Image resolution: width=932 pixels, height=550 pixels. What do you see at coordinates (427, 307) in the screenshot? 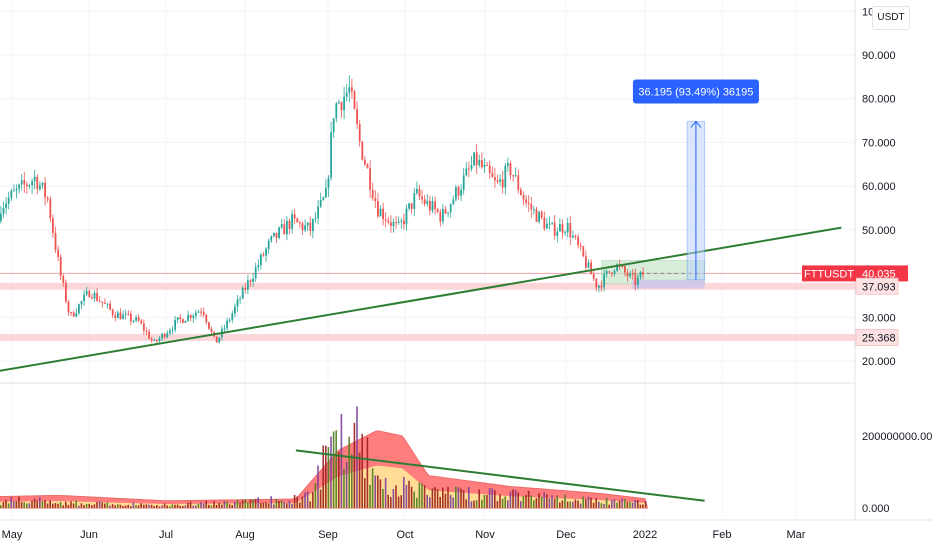
I see `horizontal-levels` at bounding box center [427, 307].